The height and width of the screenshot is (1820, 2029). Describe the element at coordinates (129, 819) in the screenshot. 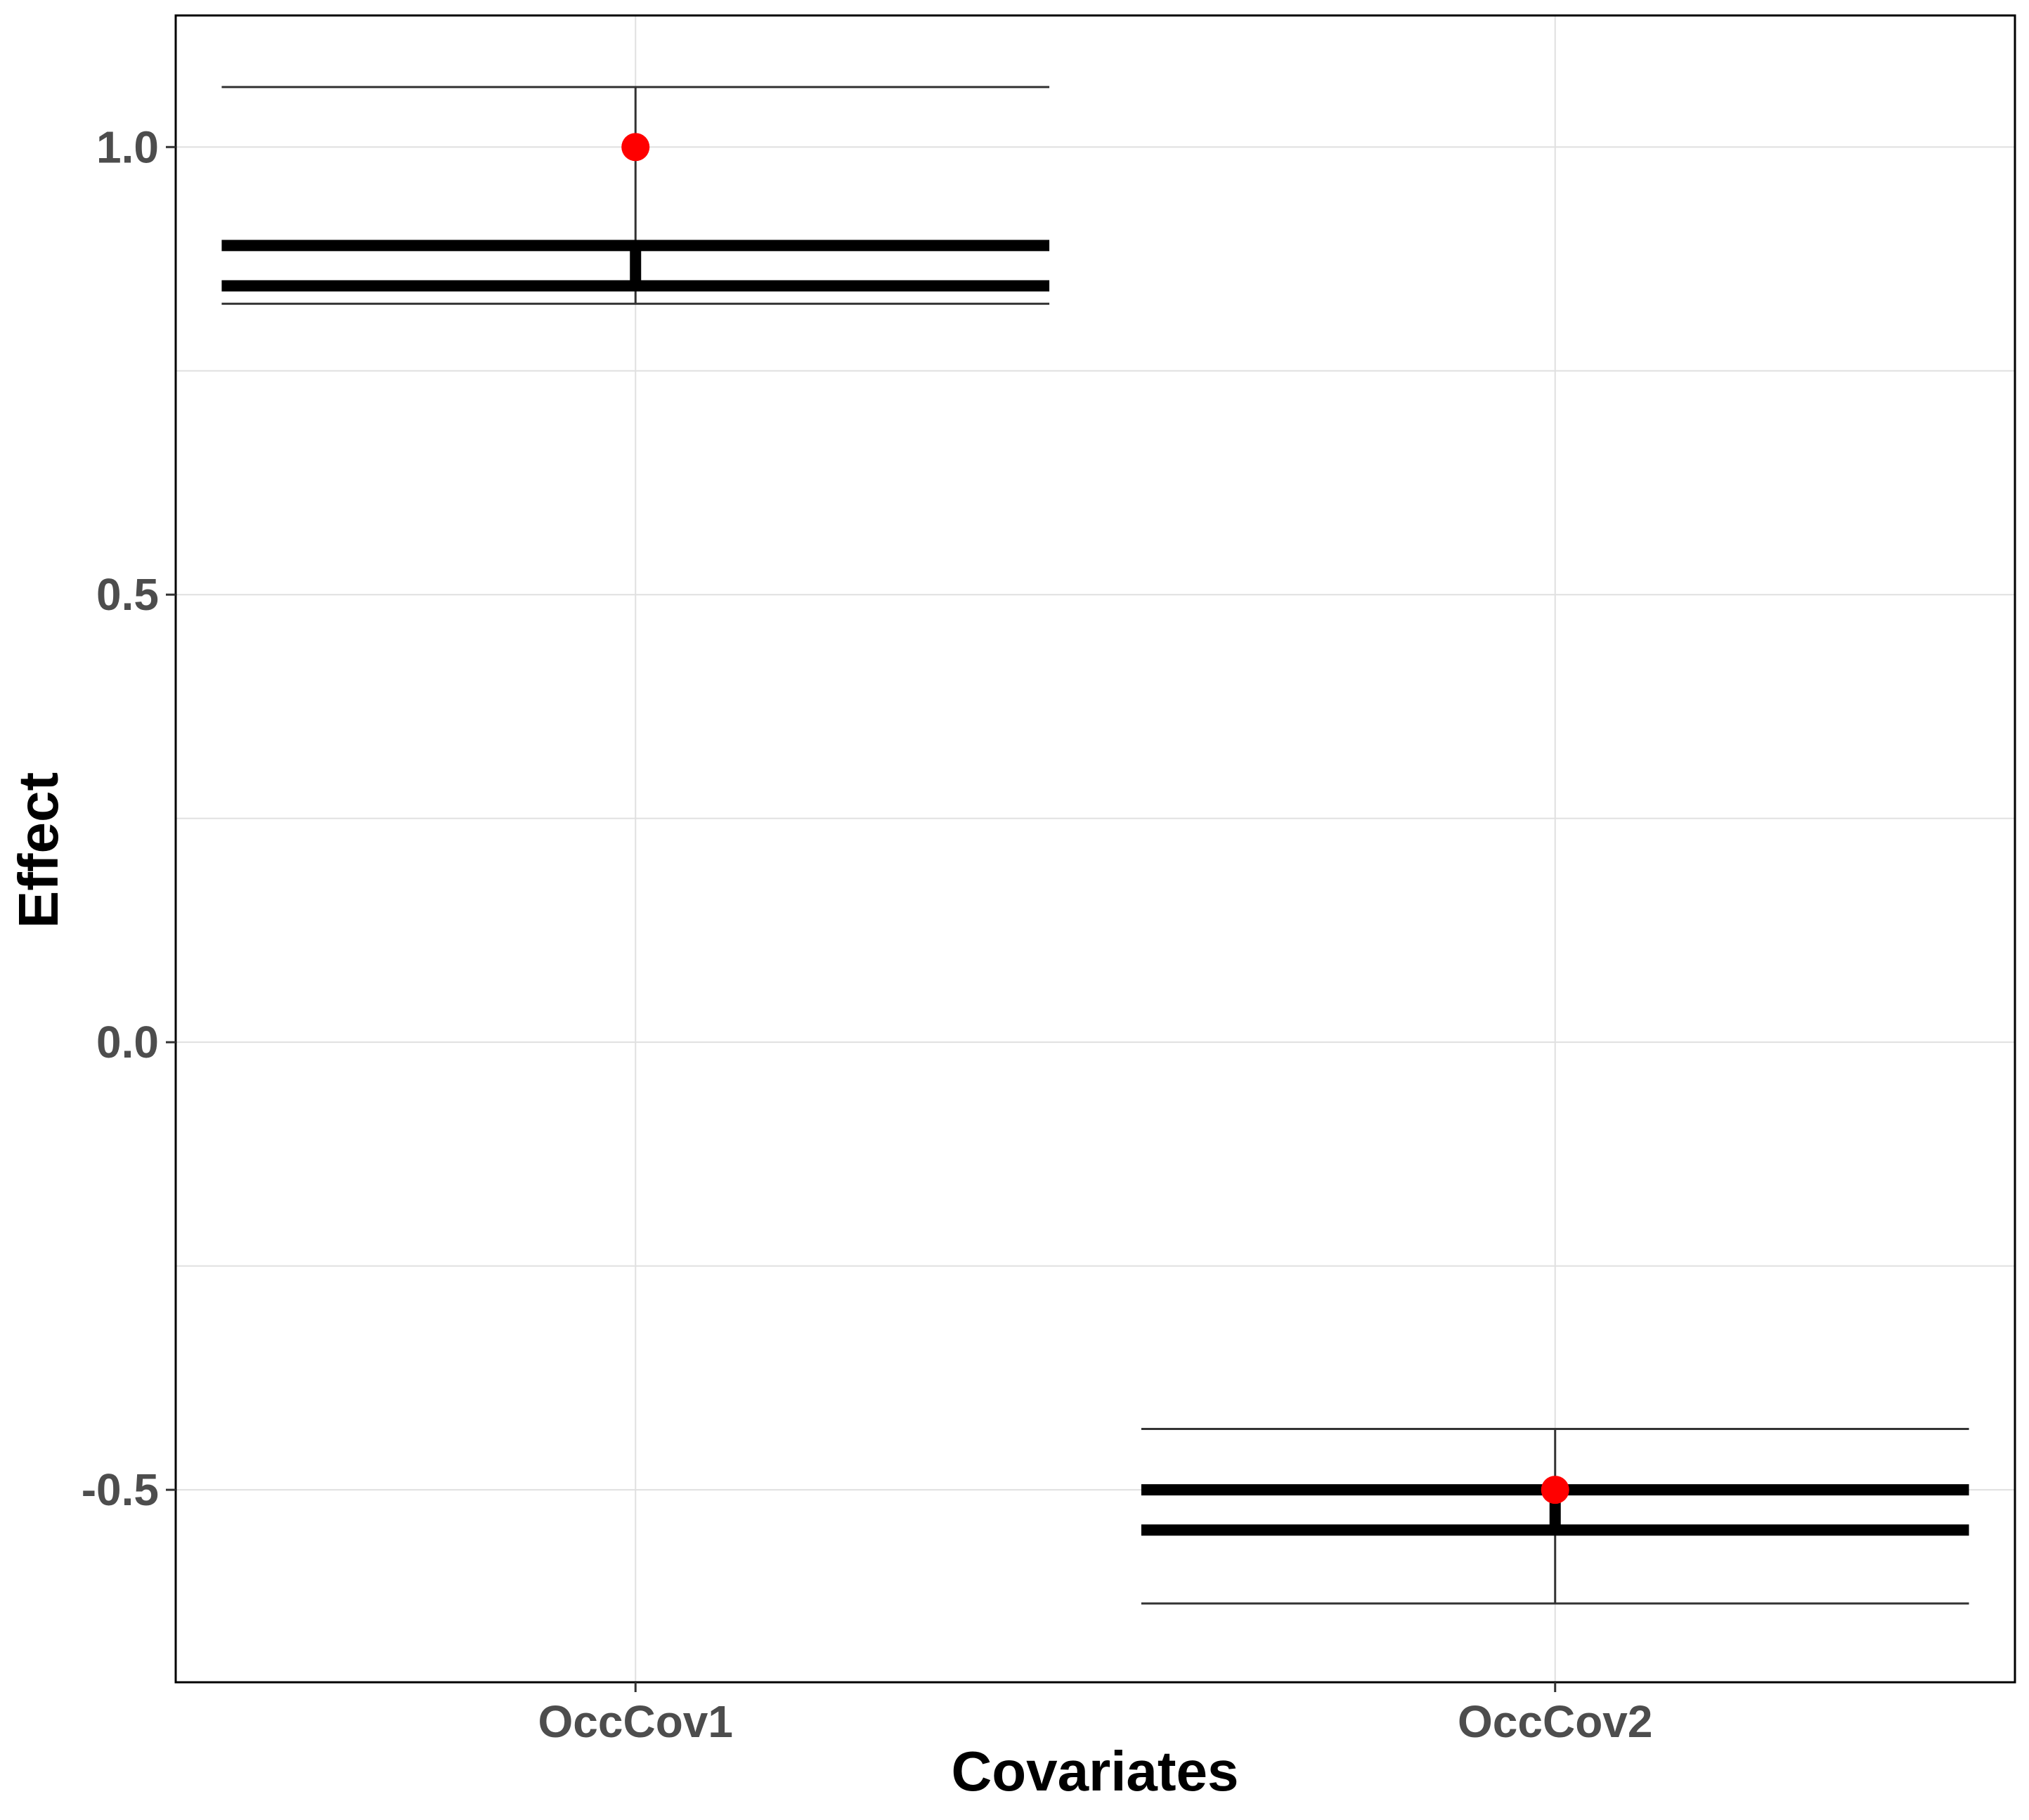

I see `y-axis: -0.5 0.0 0.5 1.0` at that location.